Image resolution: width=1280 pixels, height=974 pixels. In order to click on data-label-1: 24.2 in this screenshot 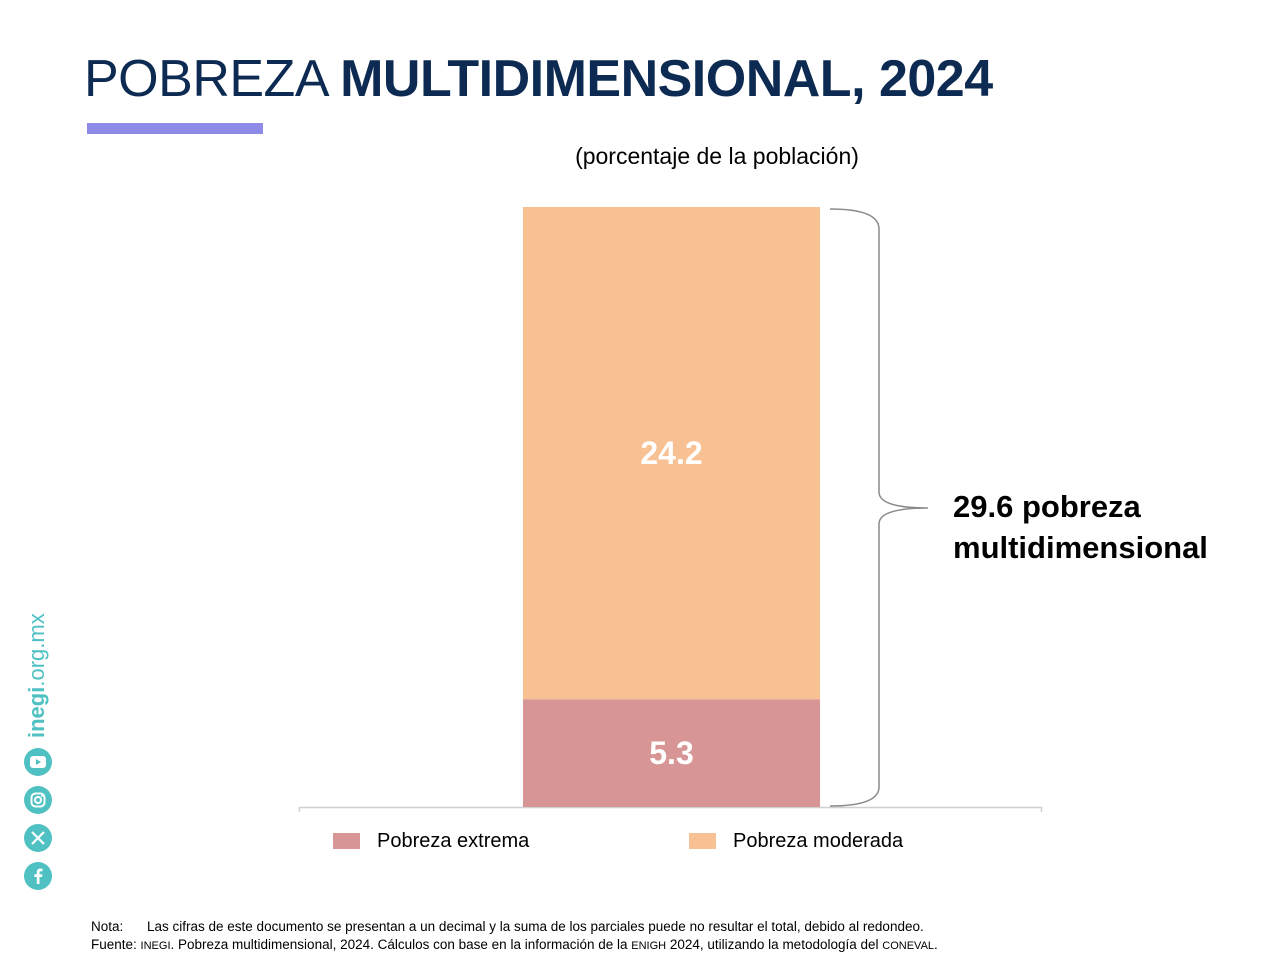, I will do `click(671, 453)`.